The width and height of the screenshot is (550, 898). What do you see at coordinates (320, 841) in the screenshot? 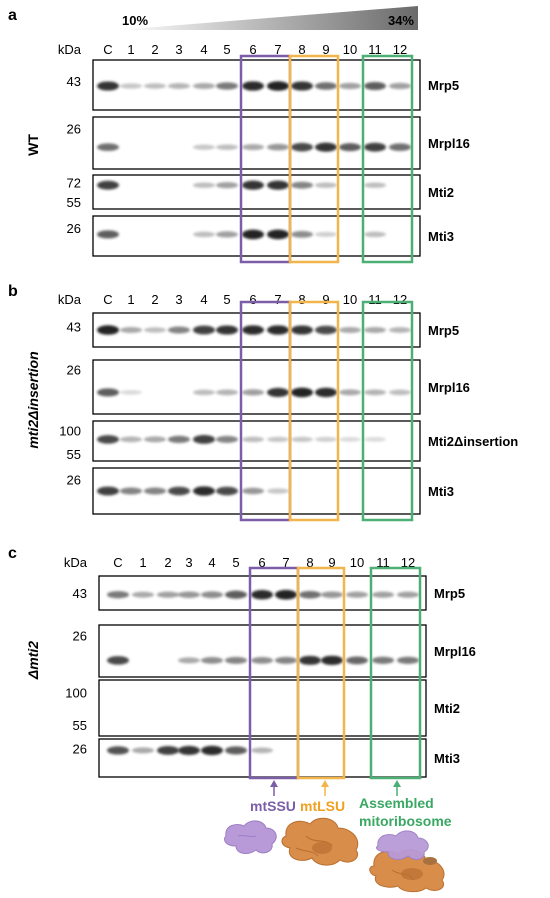
I see `mtlsu-subunit-illustration` at bounding box center [320, 841].